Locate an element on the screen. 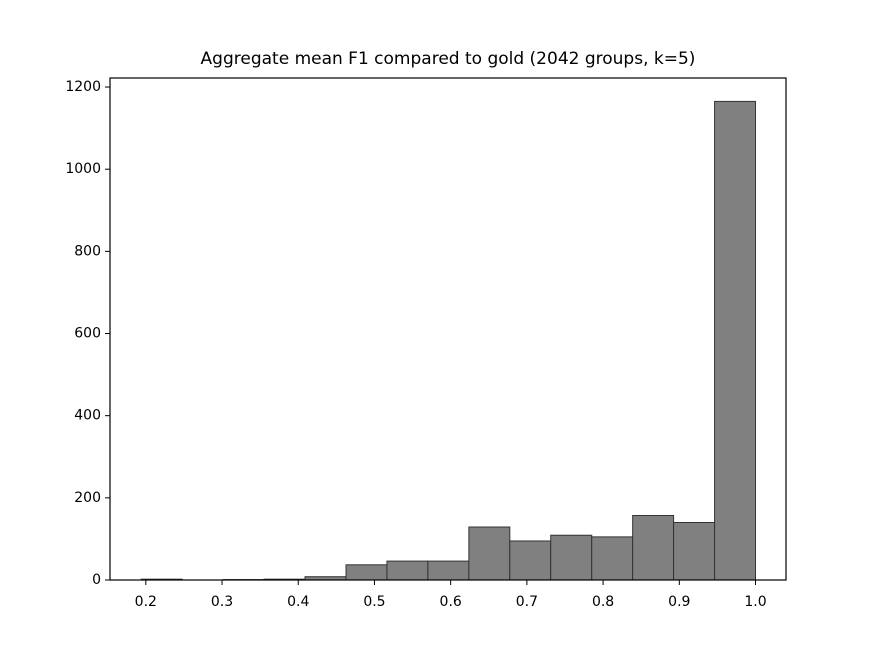  y-tick-label: 800 is located at coordinates (87, 251).